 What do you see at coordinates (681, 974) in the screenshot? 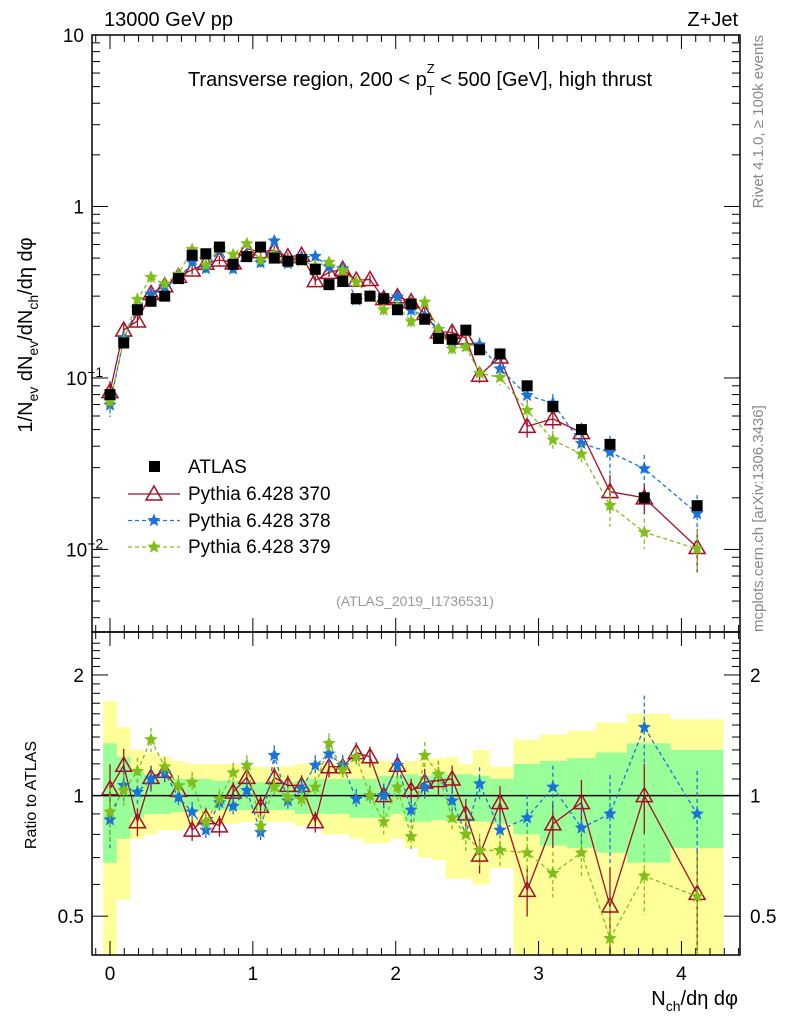
I see `x-tick-label: 4` at bounding box center [681, 974].